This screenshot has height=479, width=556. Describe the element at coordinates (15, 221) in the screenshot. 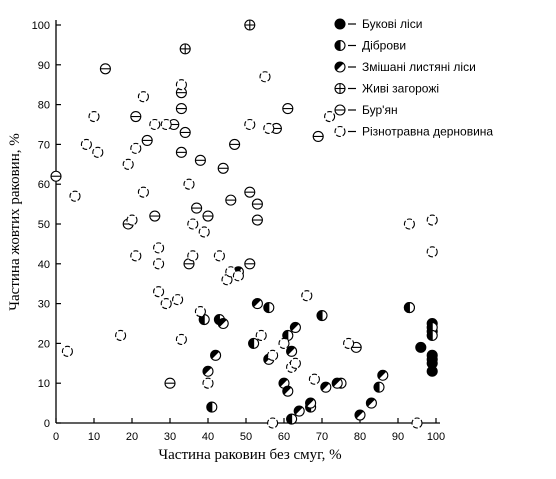

I see `y-axis-title: Частина жовтих раковин, %` at that location.